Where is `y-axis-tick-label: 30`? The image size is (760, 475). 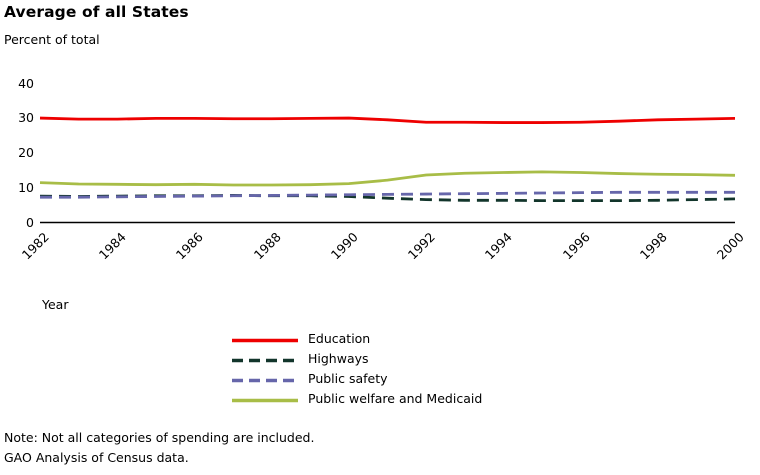
y-axis-tick-label: 30 is located at coordinates (26, 118).